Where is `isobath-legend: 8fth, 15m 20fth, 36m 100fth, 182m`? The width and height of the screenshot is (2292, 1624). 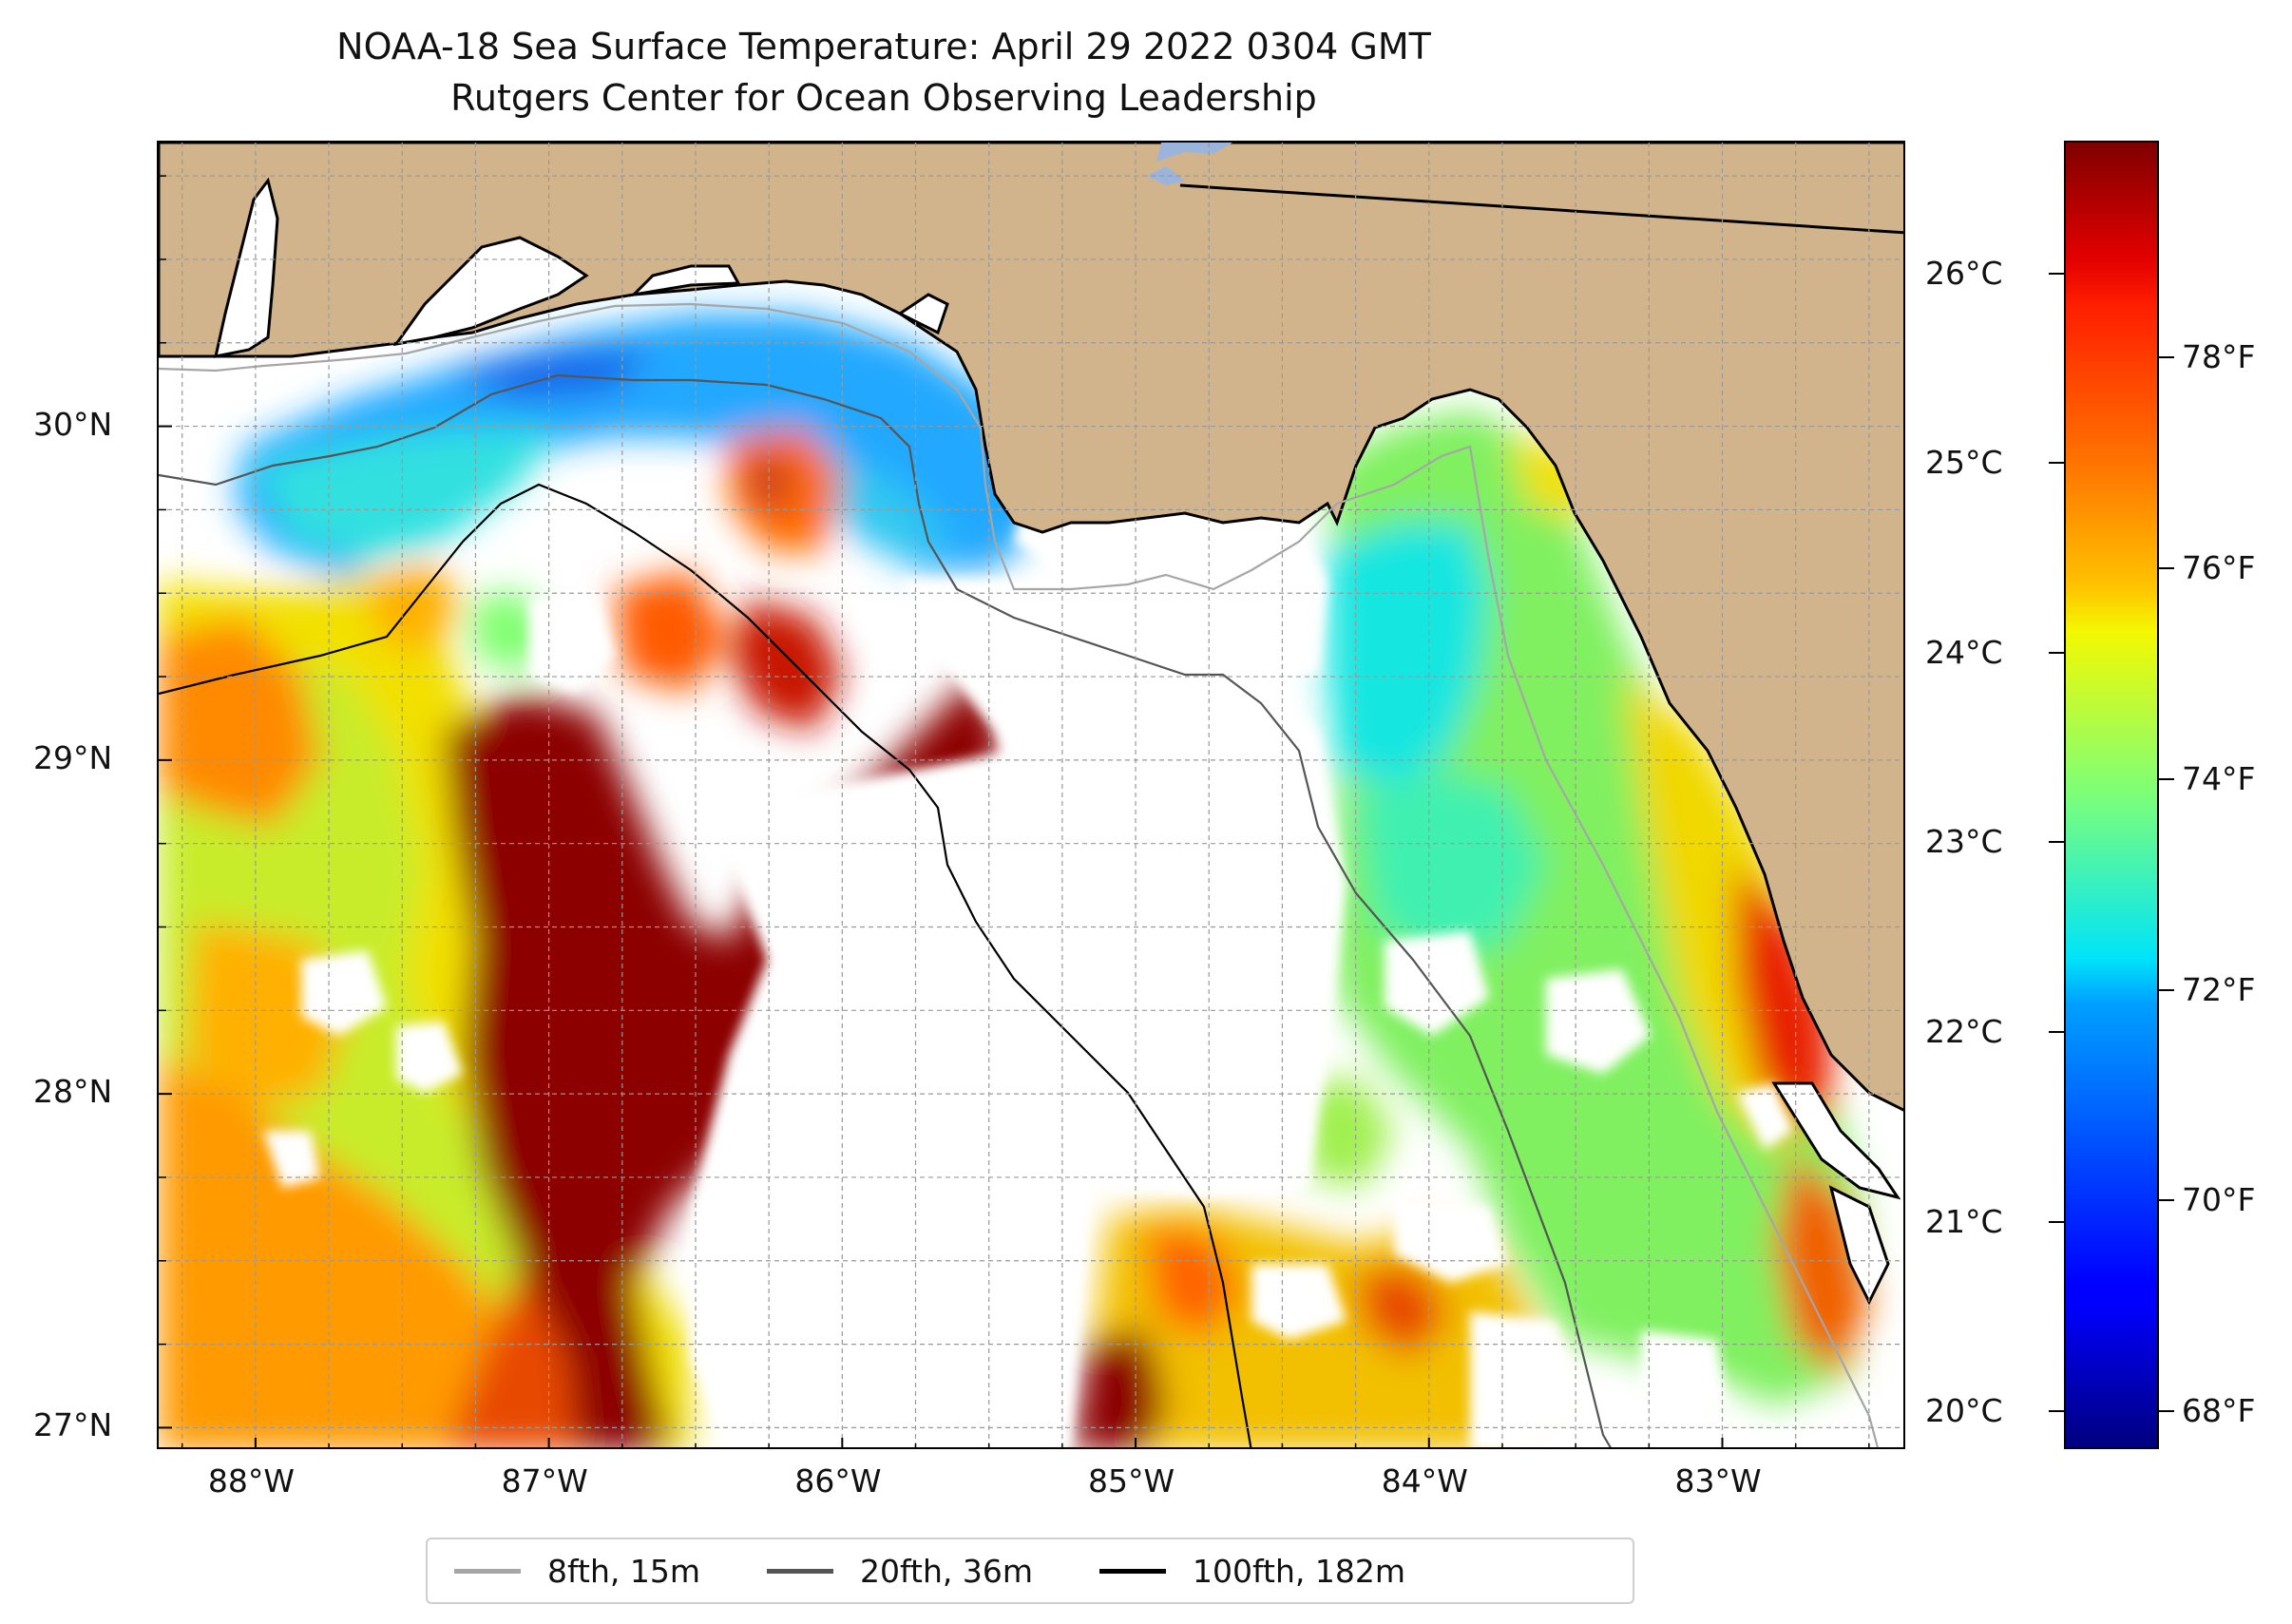
isobath-legend: 8fth, 15m 20fth, 36m 100fth, 182m is located at coordinates (1030, 1571).